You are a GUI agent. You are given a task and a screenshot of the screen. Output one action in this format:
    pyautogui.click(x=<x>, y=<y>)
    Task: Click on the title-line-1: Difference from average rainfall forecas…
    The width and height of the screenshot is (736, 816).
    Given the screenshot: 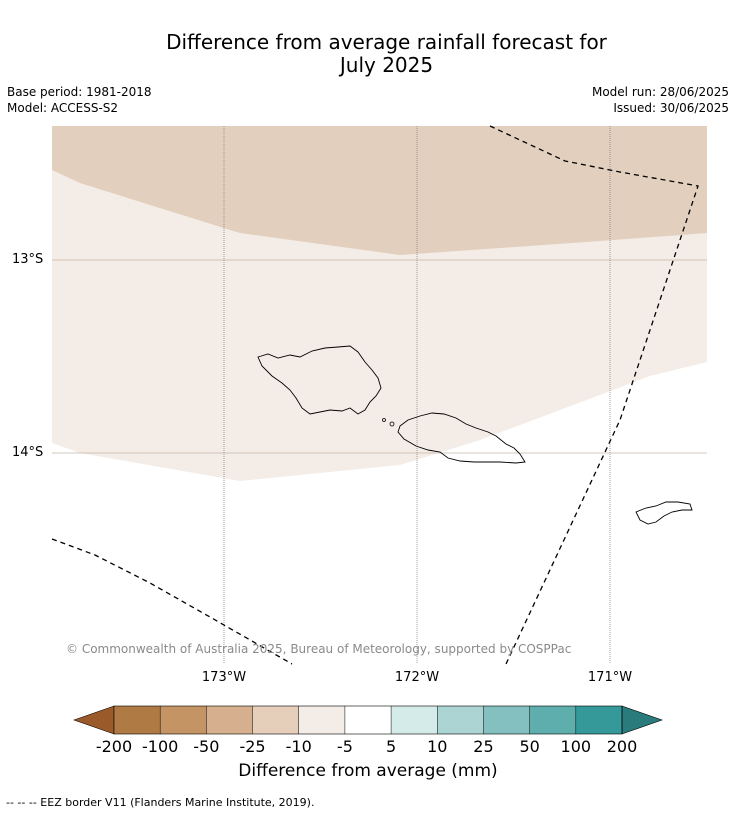 What is the action you would take?
    pyautogui.click(x=386, y=42)
    